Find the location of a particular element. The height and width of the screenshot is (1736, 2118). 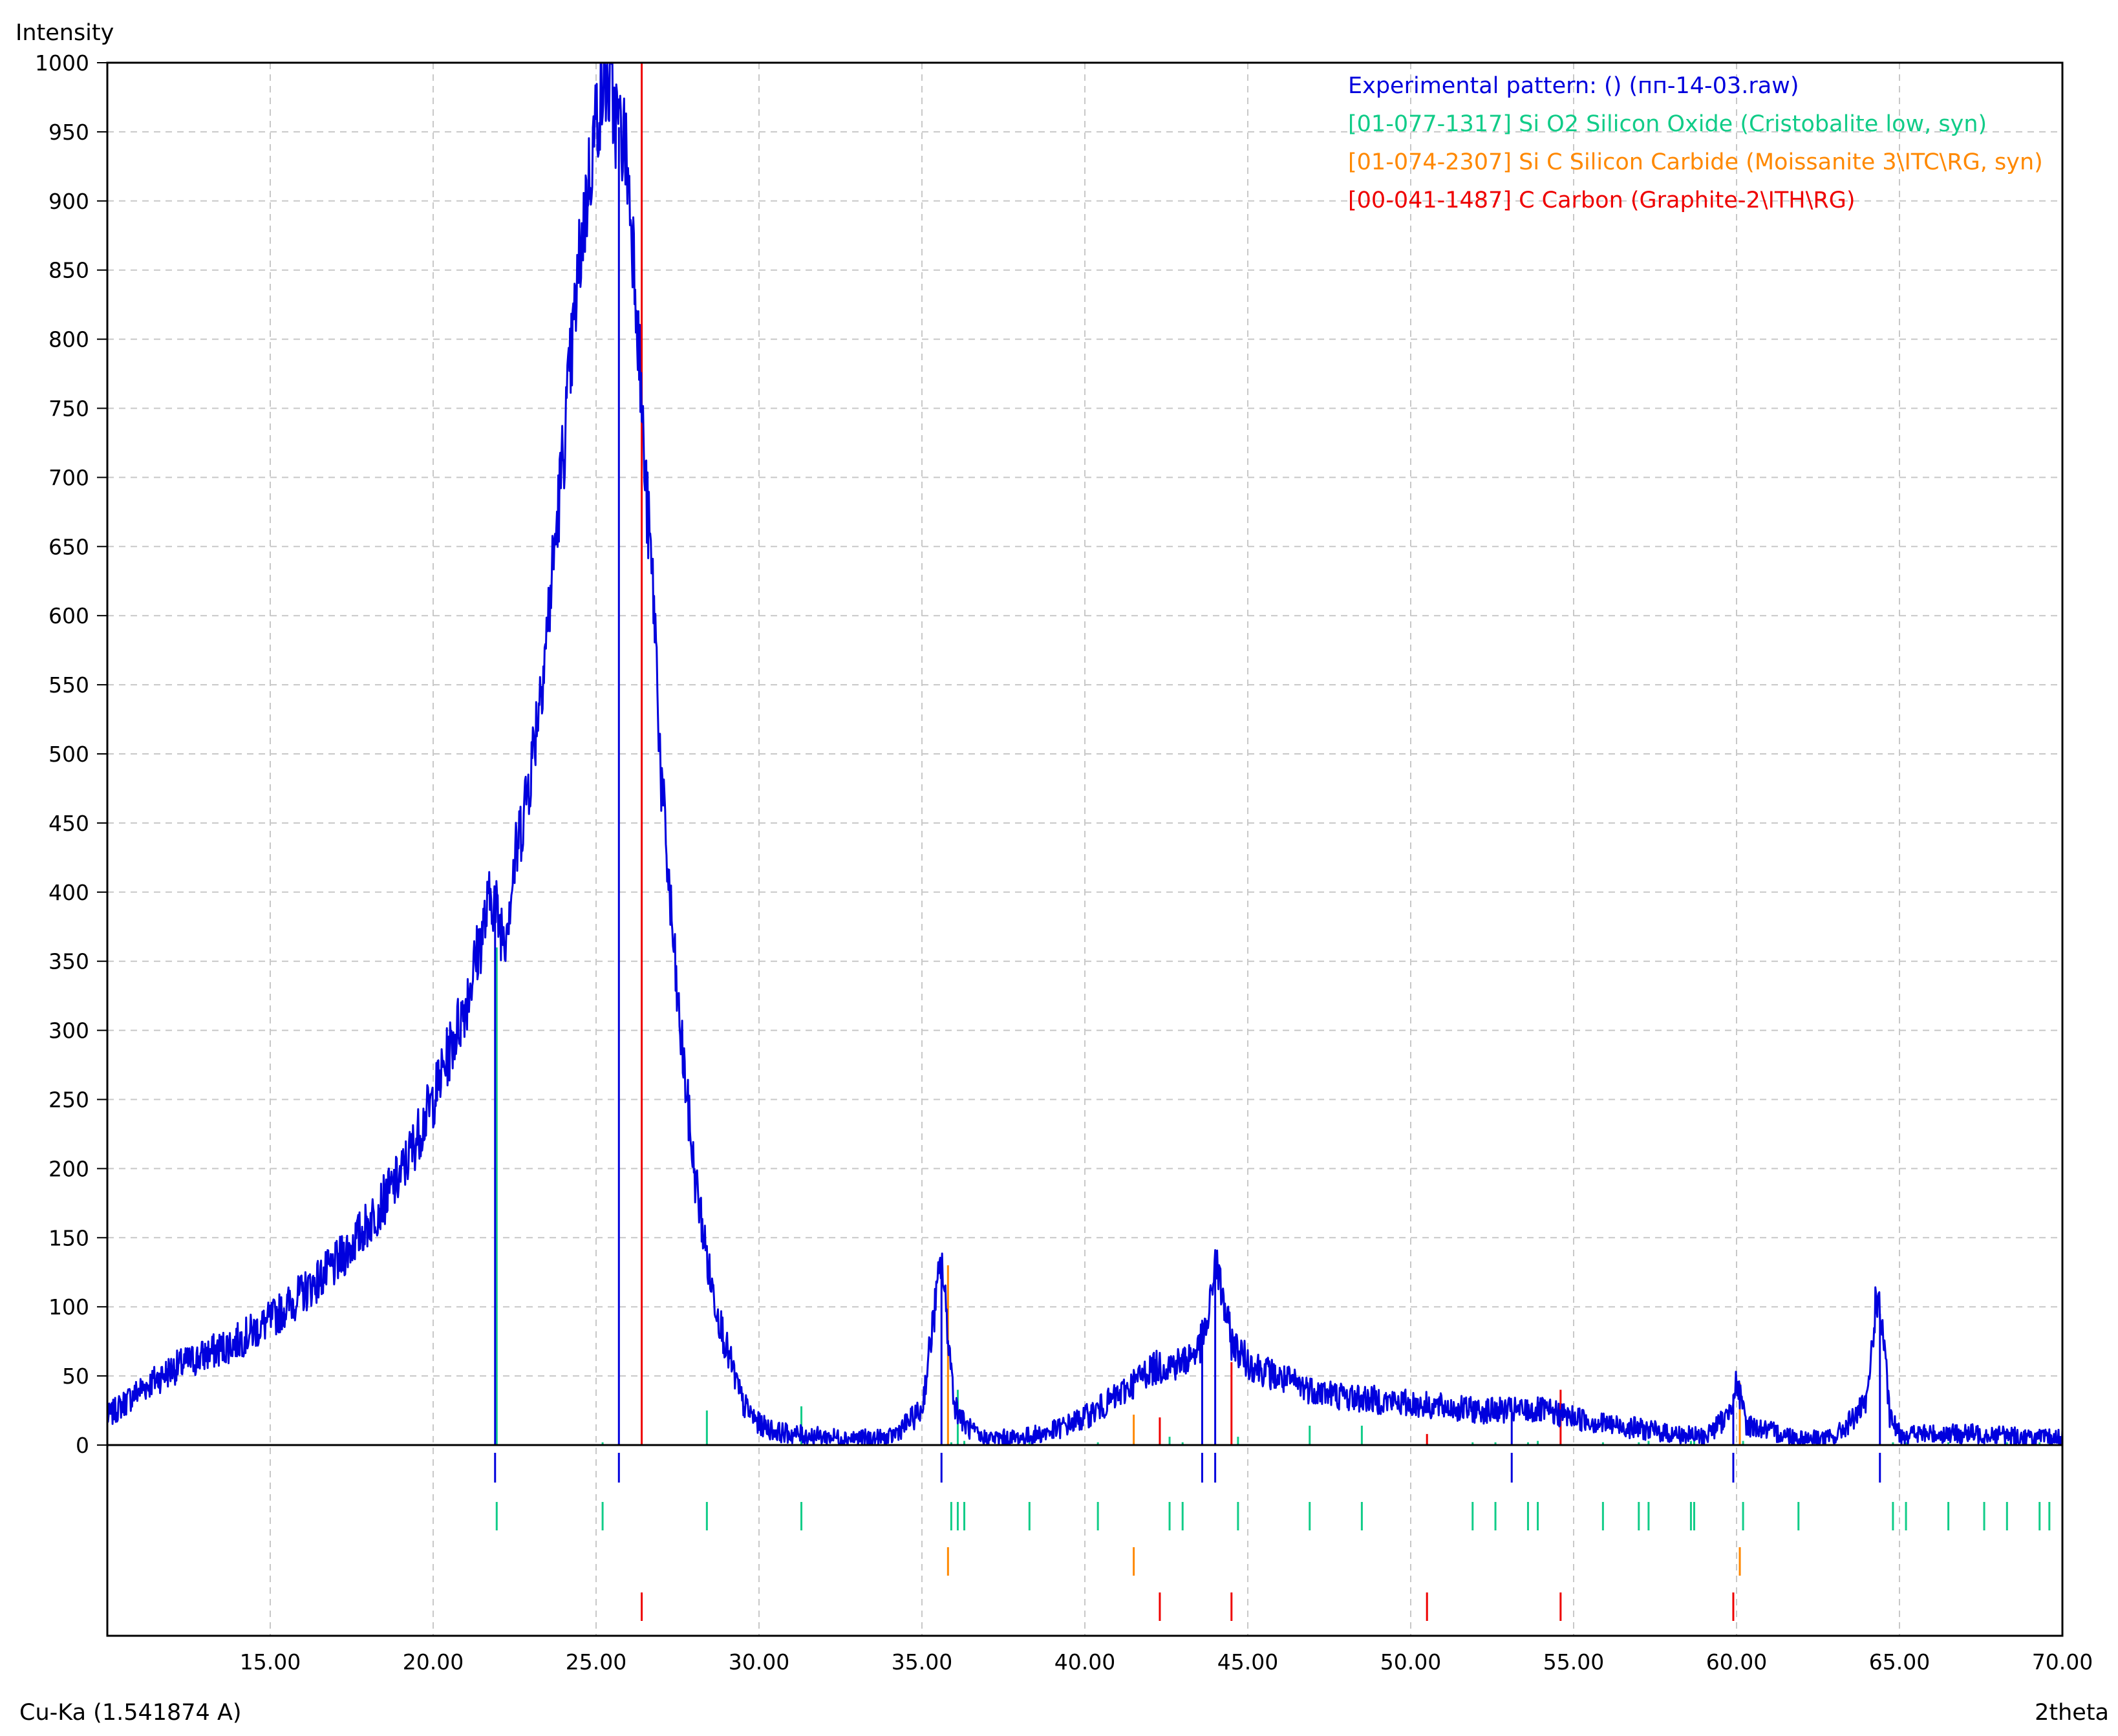

y-tick-label: 900 is located at coordinates (68, 201).